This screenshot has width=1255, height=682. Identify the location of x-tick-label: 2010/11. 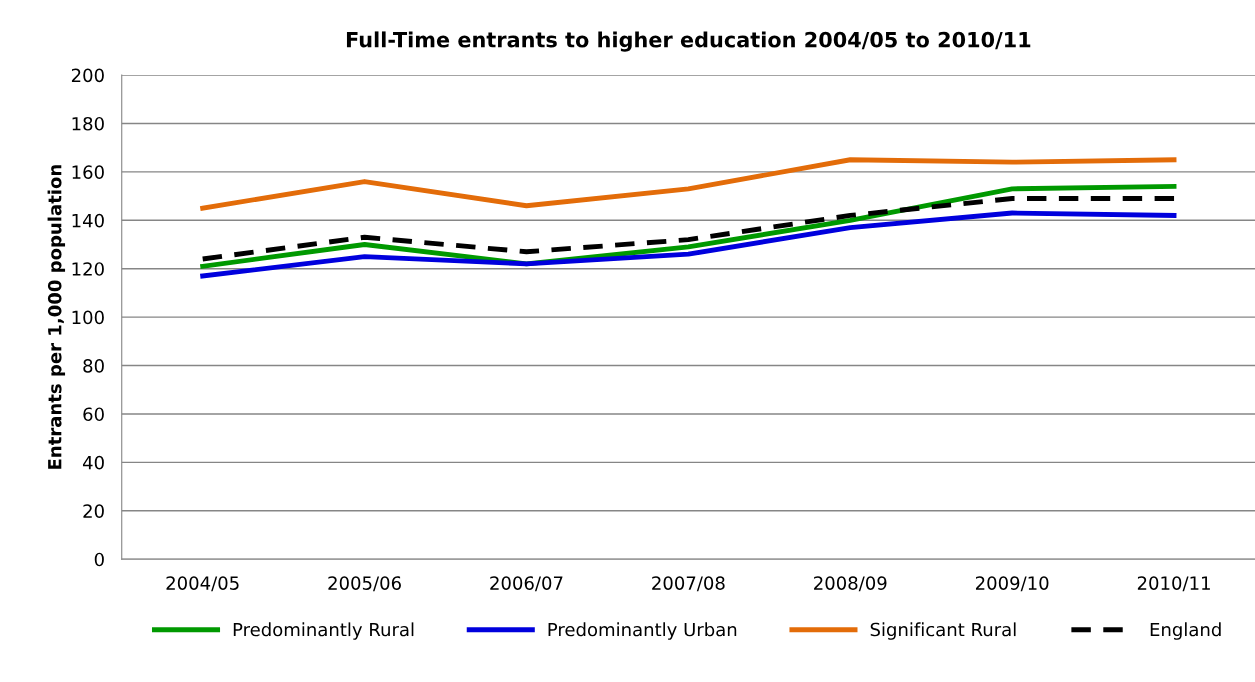
(1173, 584).